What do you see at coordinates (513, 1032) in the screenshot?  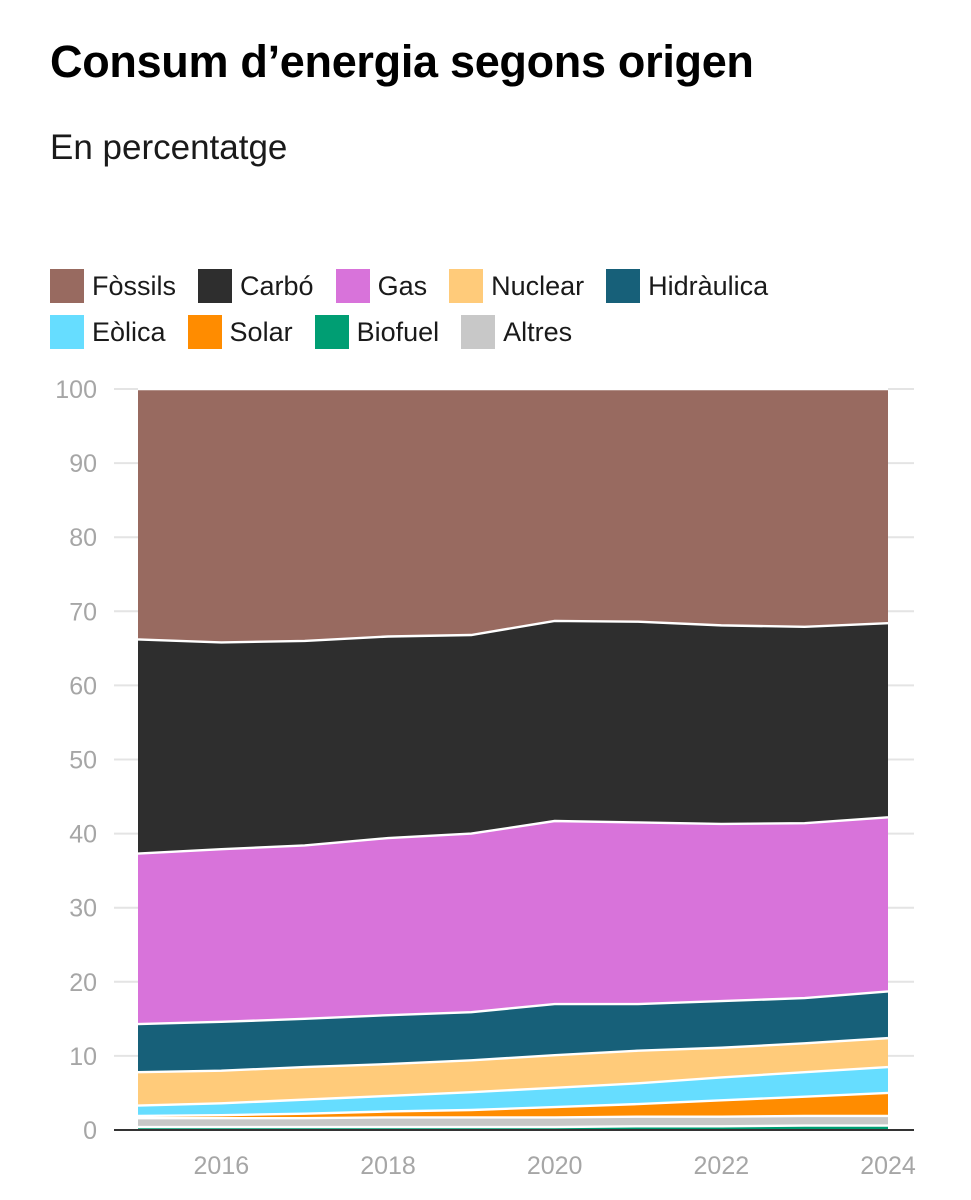 I see `area-hidraulica` at bounding box center [513, 1032].